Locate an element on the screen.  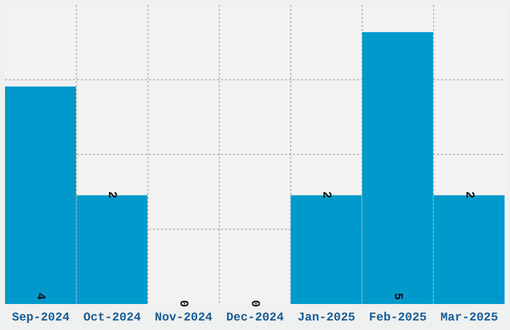
x-tick-label: Dec-2024 is located at coordinates (255, 317).